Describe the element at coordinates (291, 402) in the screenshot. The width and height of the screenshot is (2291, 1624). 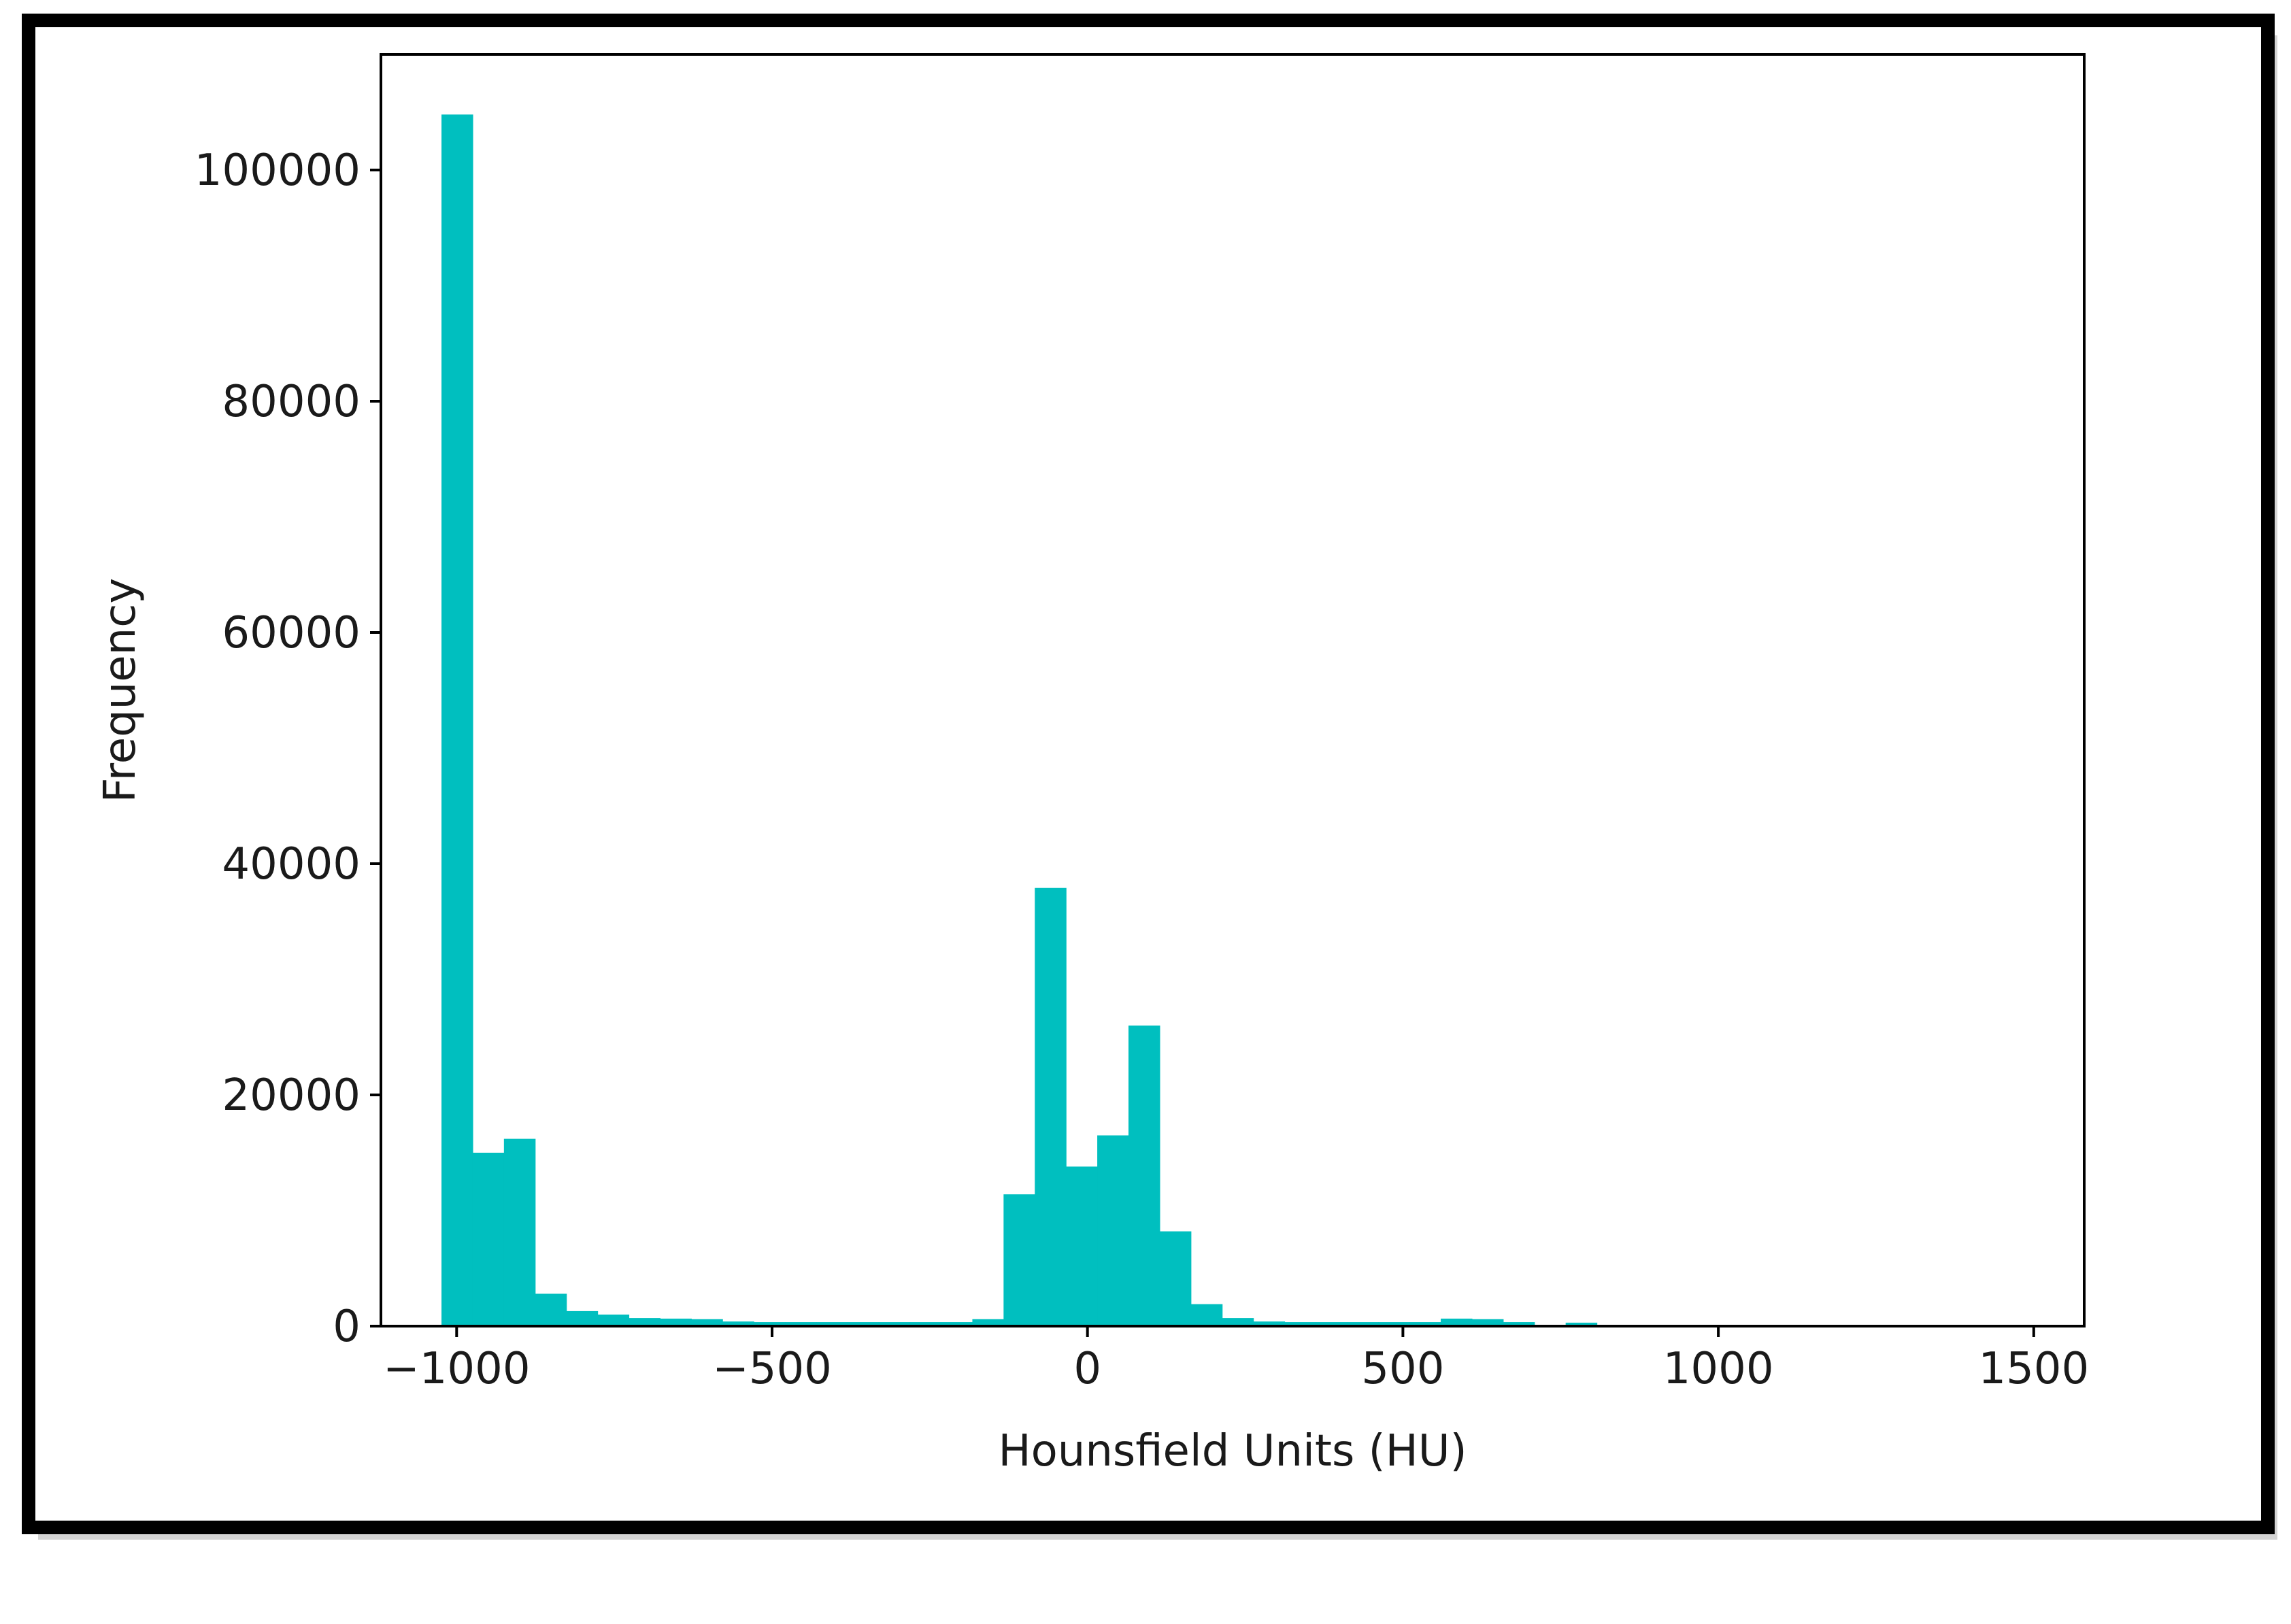
I see `y-tick-label-4: 80000` at that location.